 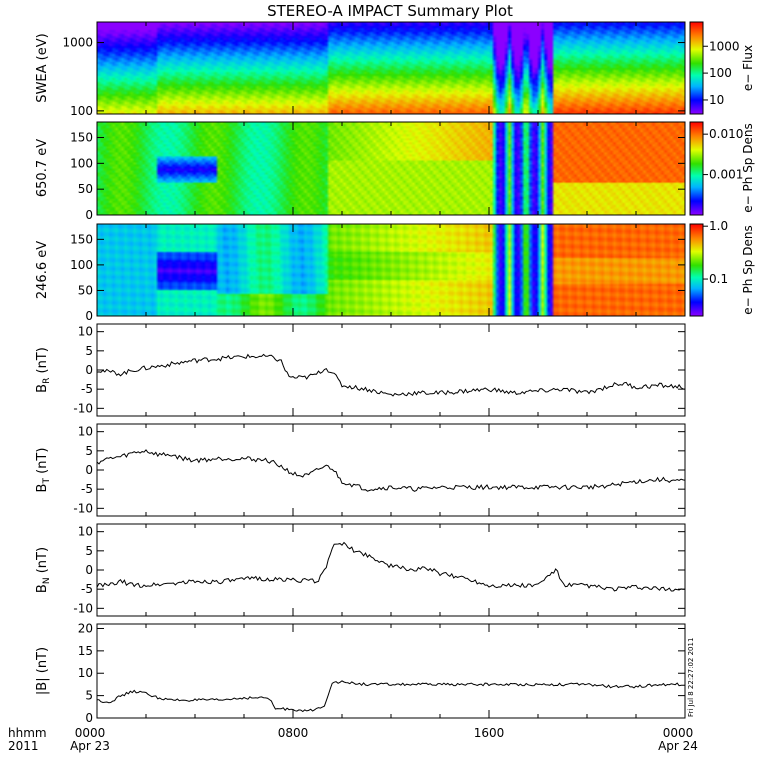 What do you see at coordinates (89, 551) in the screenshot?
I see `bn-ytick-1: 5` at bounding box center [89, 551].